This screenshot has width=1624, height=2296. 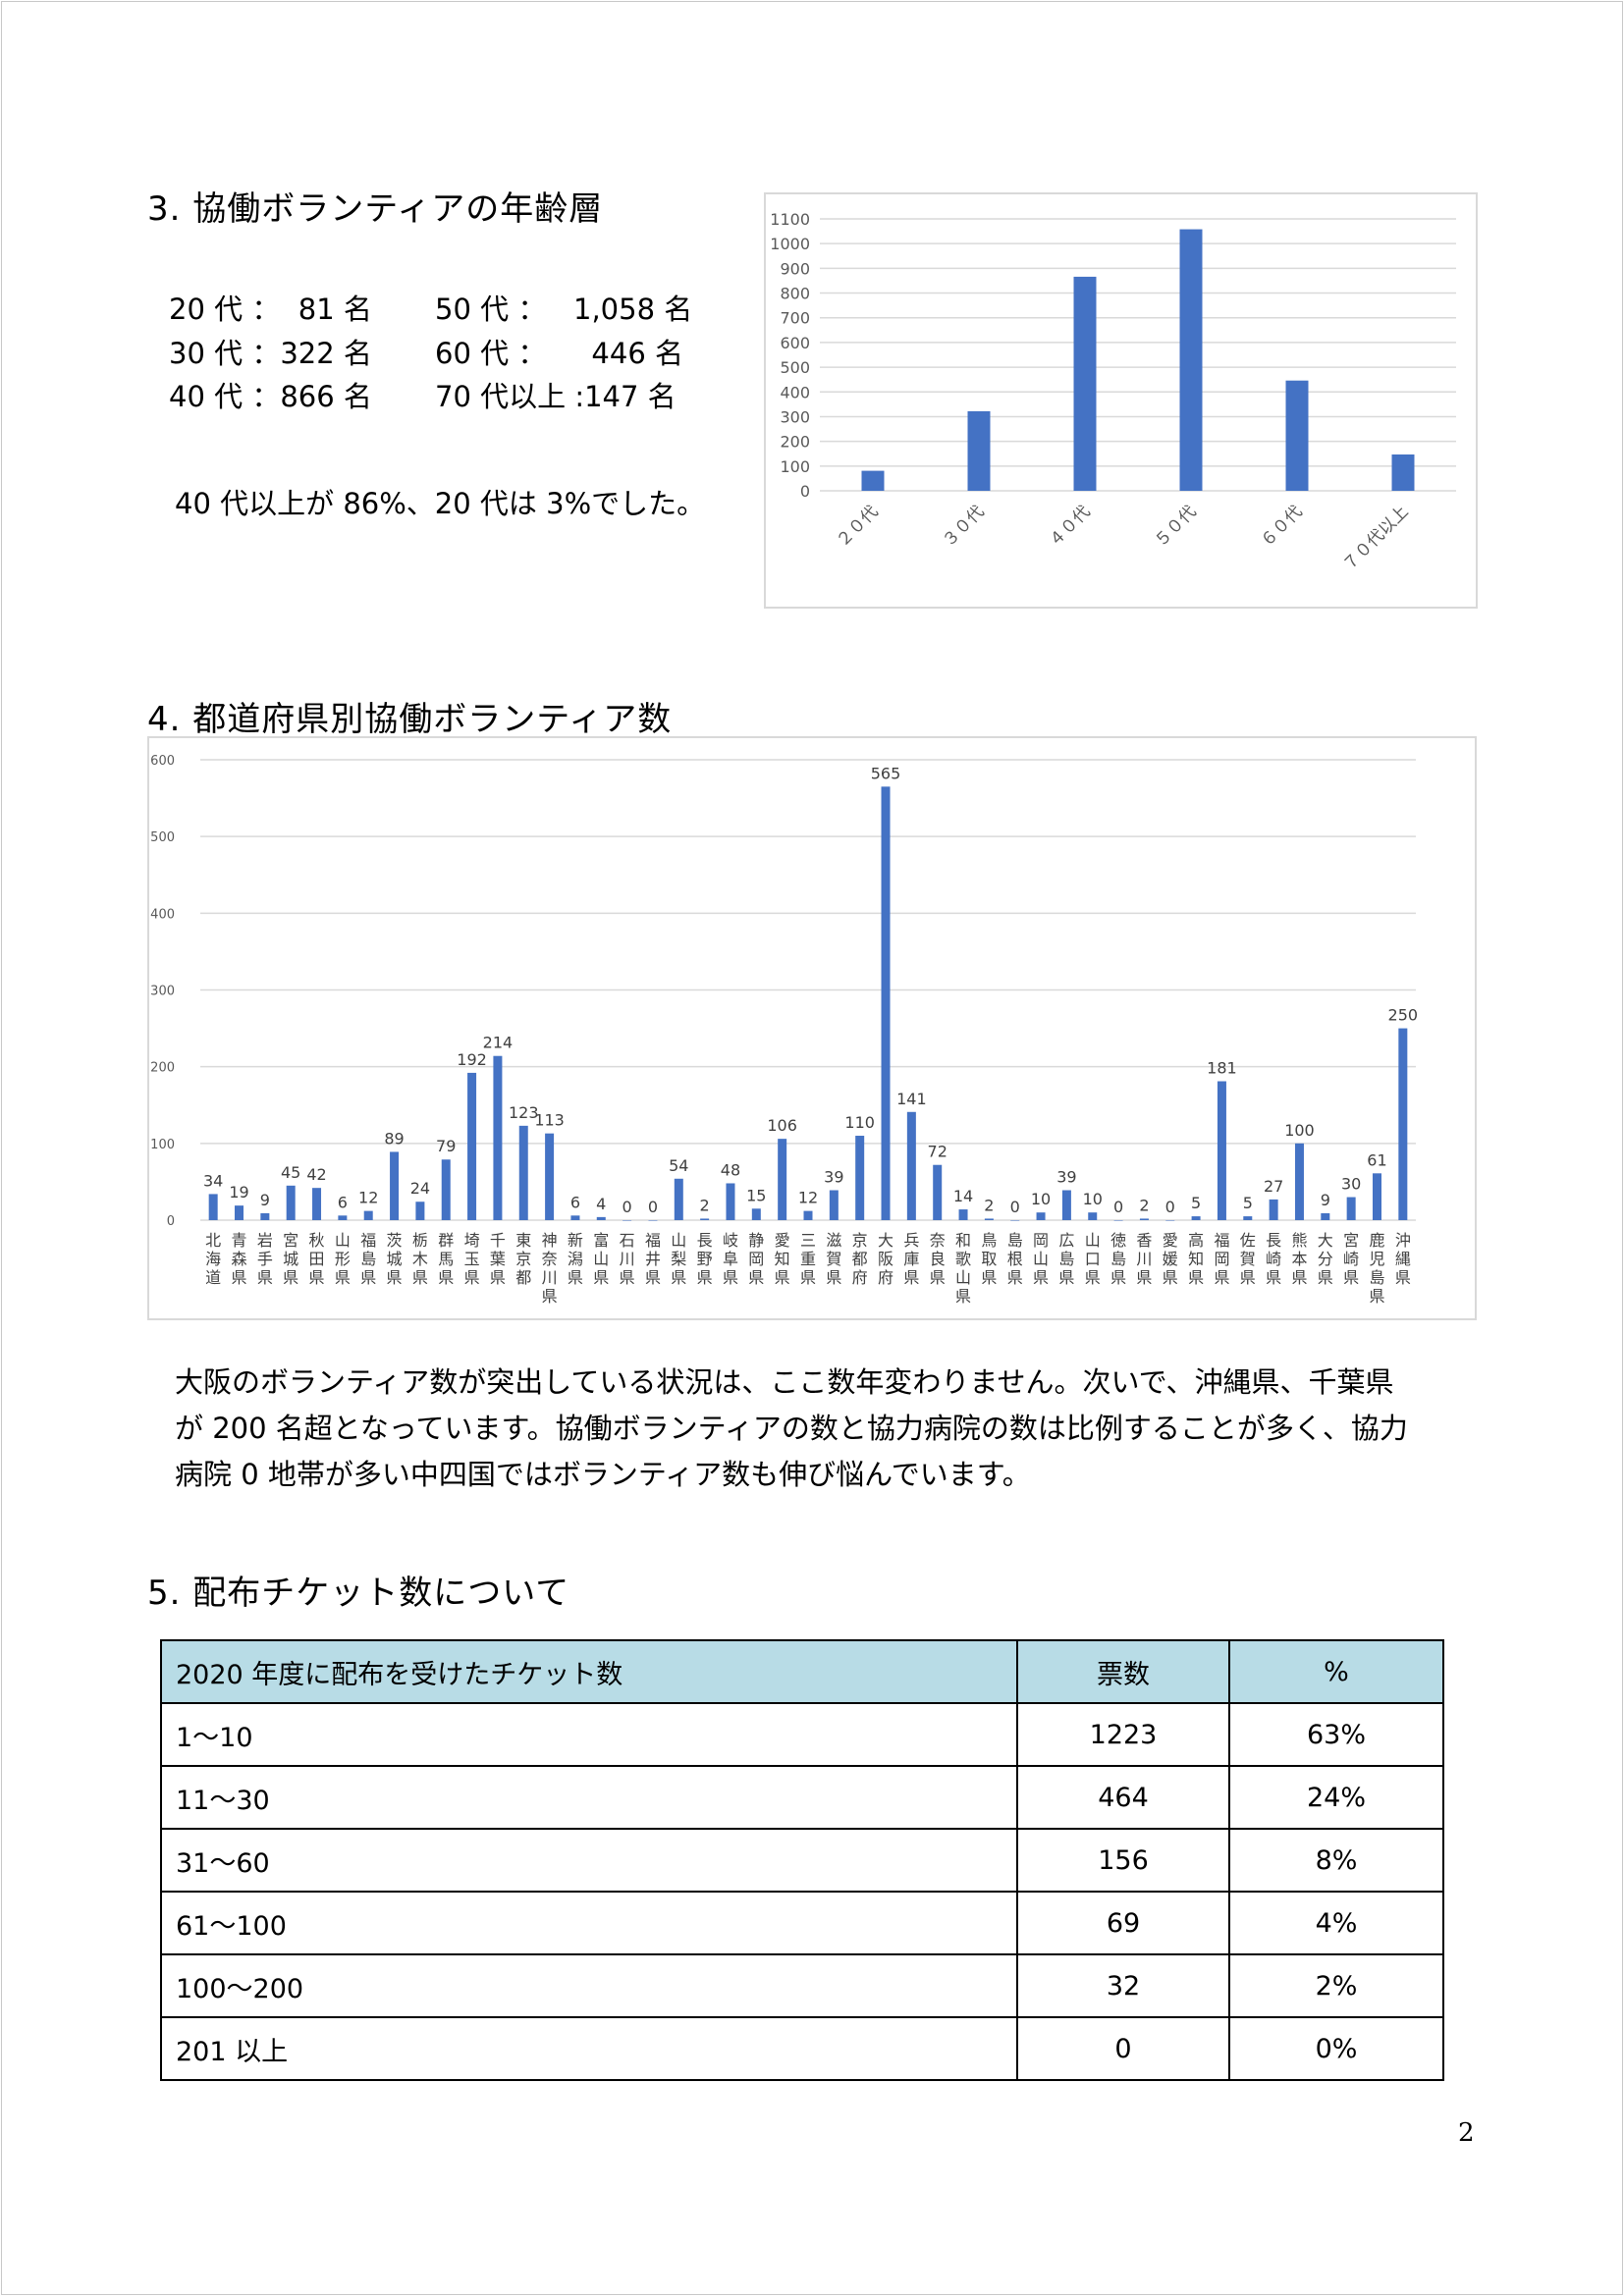 What do you see at coordinates (802, 1671) in the screenshot?
I see `table-header-row: 2020 年度に配布を受けたチケット数 票数 %` at bounding box center [802, 1671].